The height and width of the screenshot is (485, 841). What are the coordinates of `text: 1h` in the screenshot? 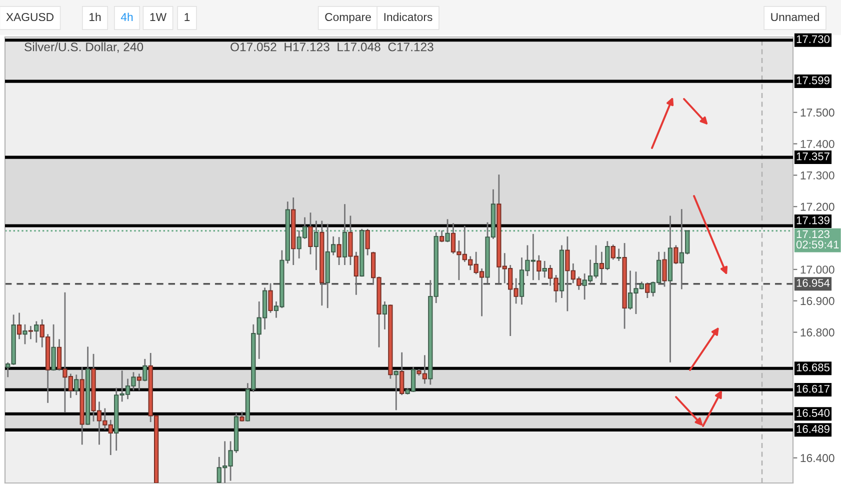 It's located at (95, 16).